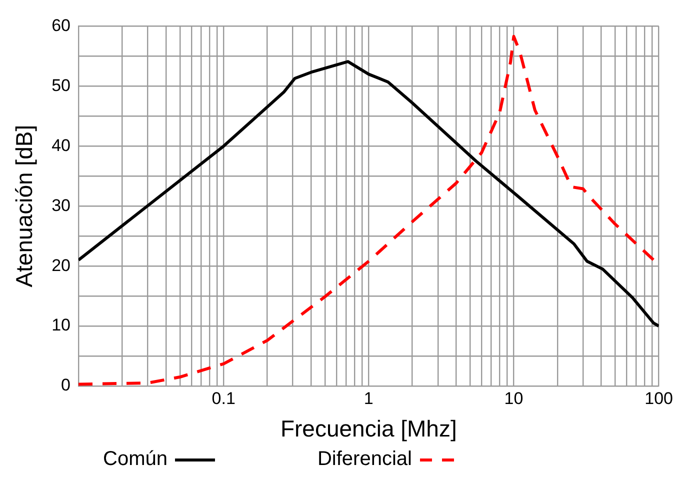  Describe the element at coordinates (368, 429) in the screenshot. I see `x-axis-title: Frecuencia [Mhz]` at that location.